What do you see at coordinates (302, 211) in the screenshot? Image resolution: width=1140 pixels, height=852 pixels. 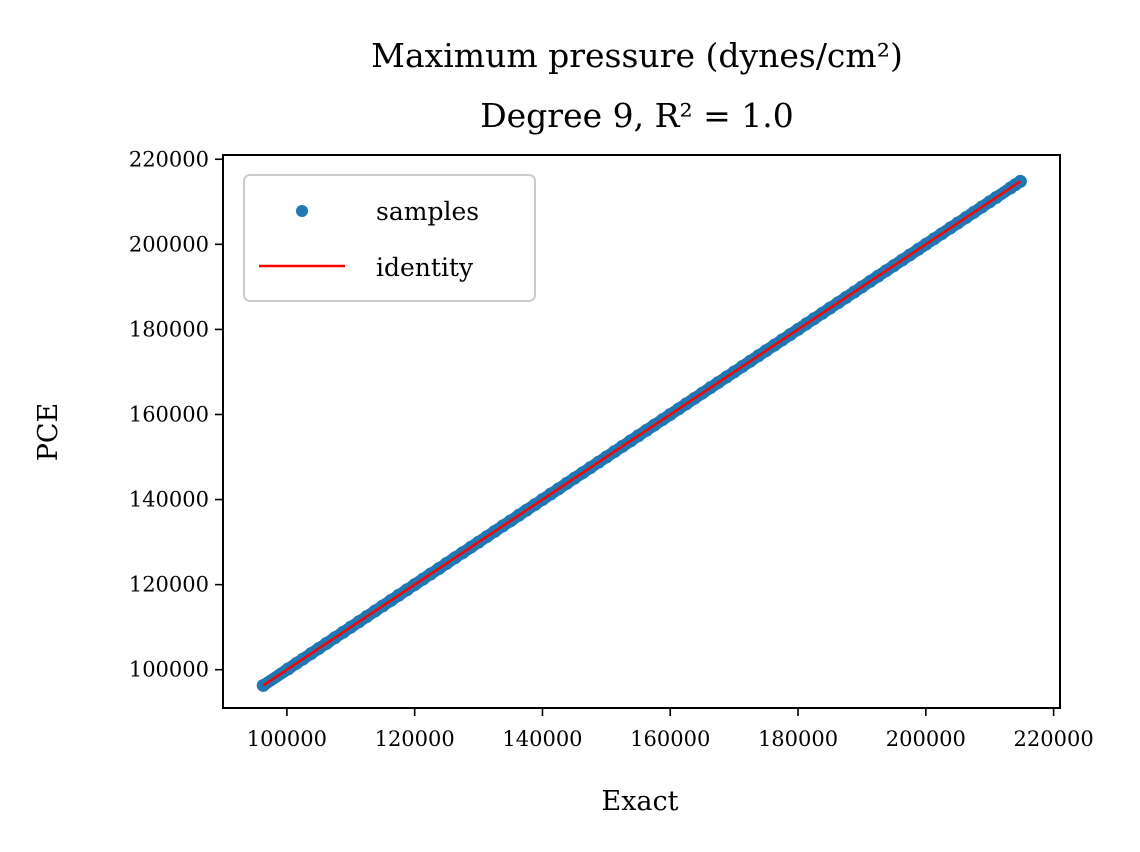 I see `legend-samples-marker` at bounding box center [302, 211].